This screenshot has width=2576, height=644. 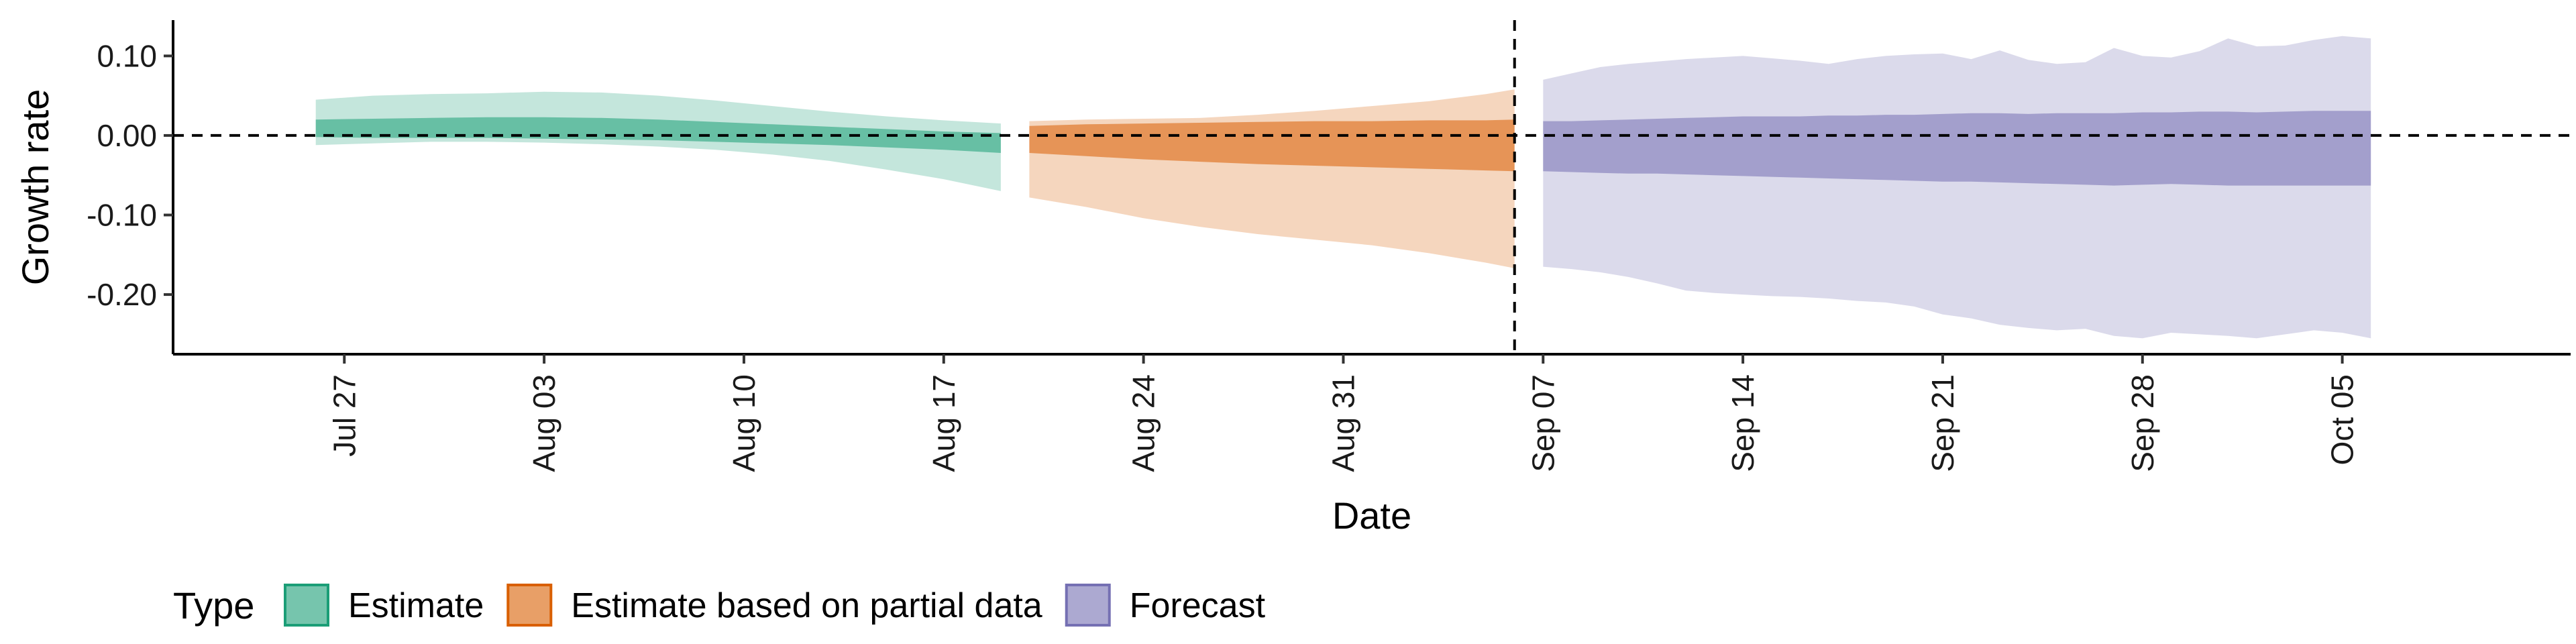 What do you see at coordinates (306, 605) in the screenshot?
I see `legend-swatch-estimate` at bounding box center [306, 605].